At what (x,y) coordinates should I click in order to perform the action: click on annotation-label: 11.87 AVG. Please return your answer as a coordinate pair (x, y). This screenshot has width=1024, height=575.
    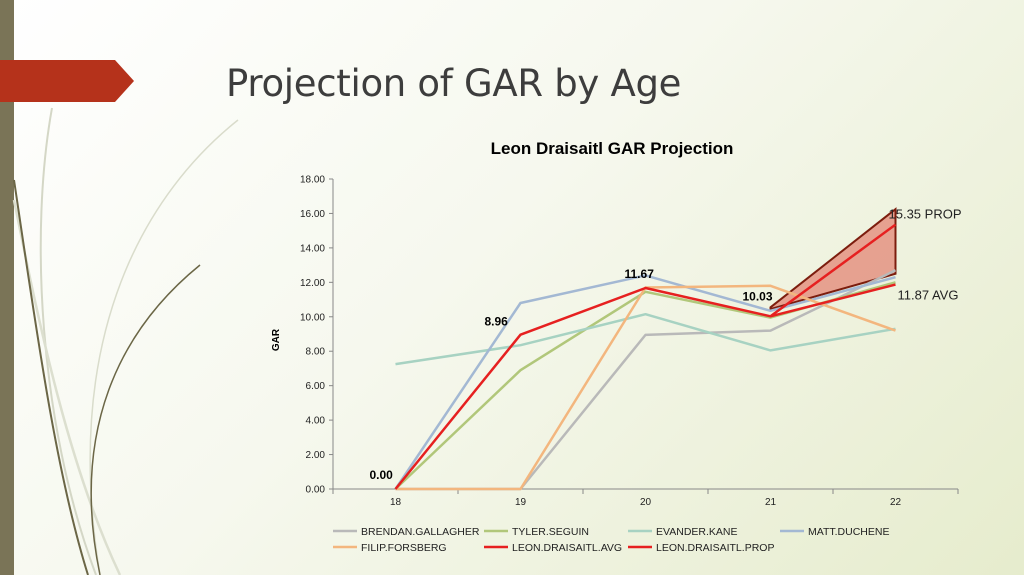
    Looking at the image, I should click on (928, 295).